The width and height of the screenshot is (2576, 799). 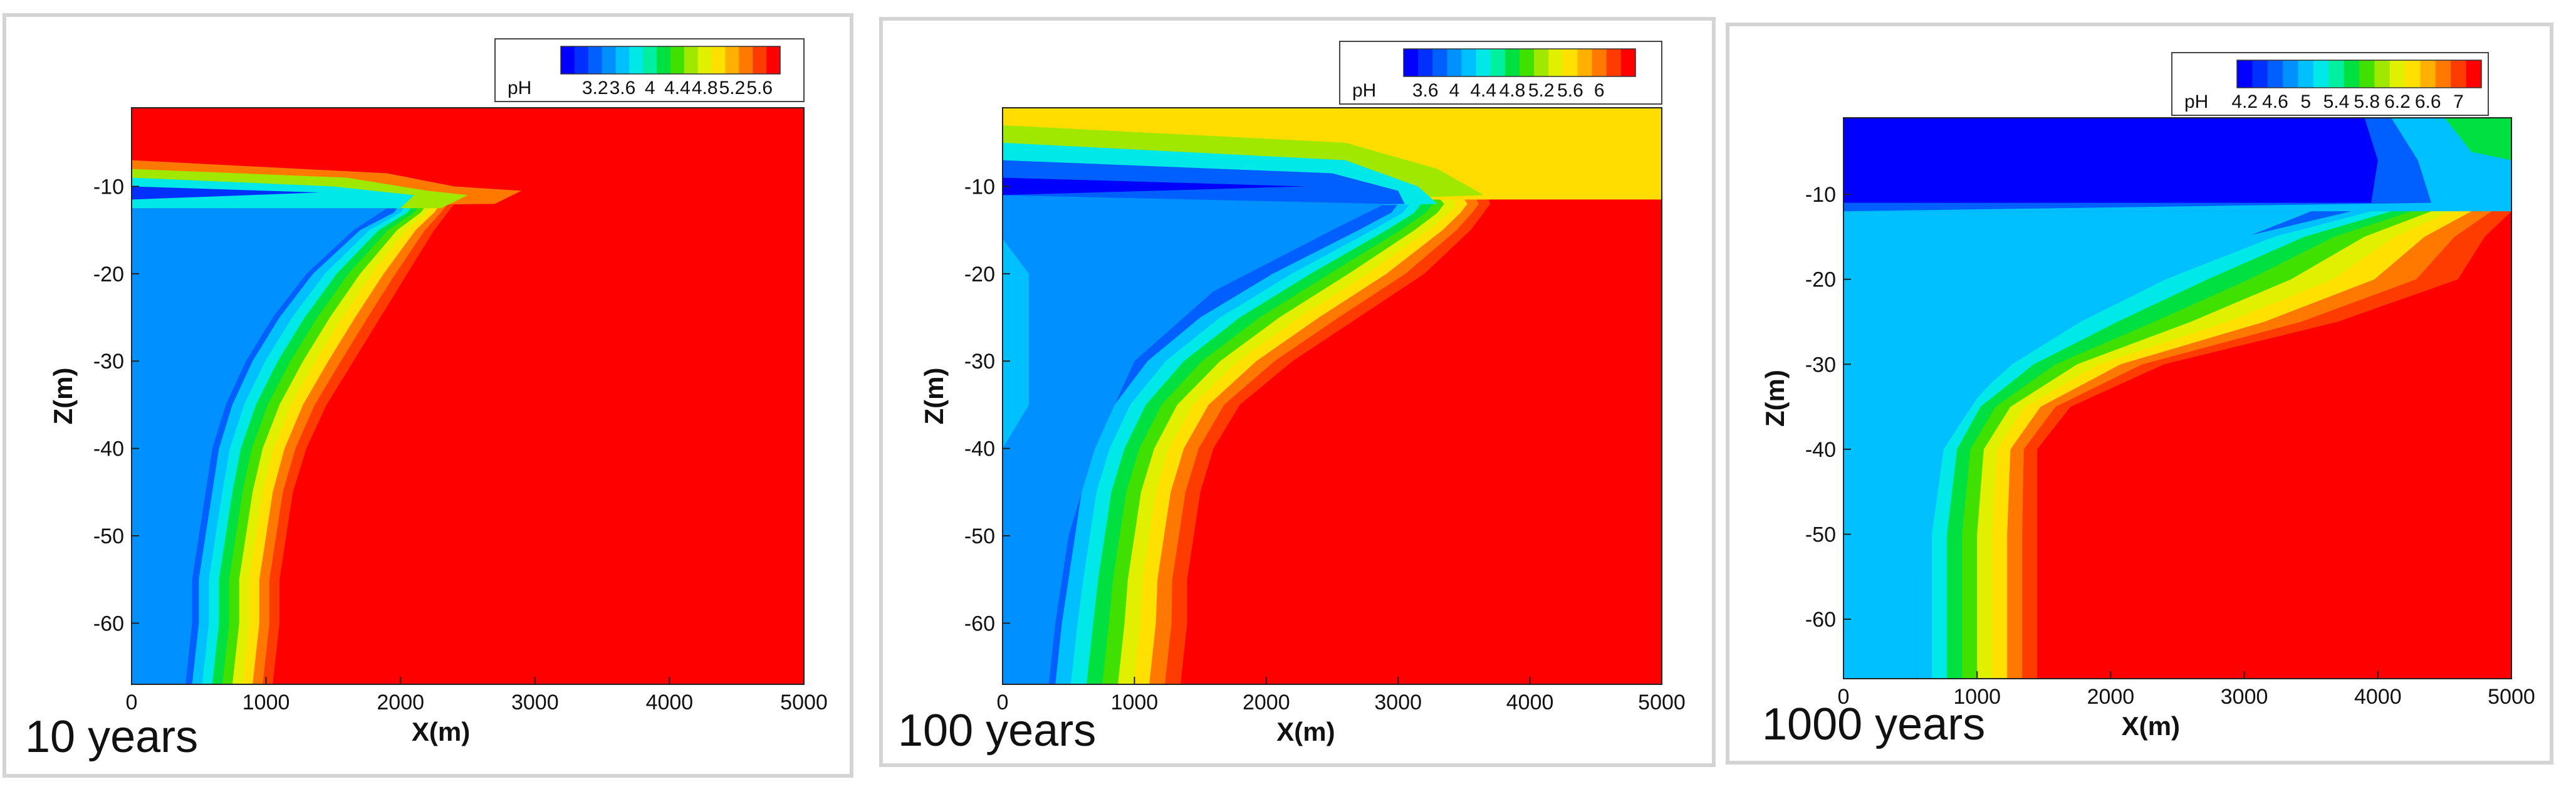 I want to click on legend-tick-label: 4, so click(x=650, y=88).